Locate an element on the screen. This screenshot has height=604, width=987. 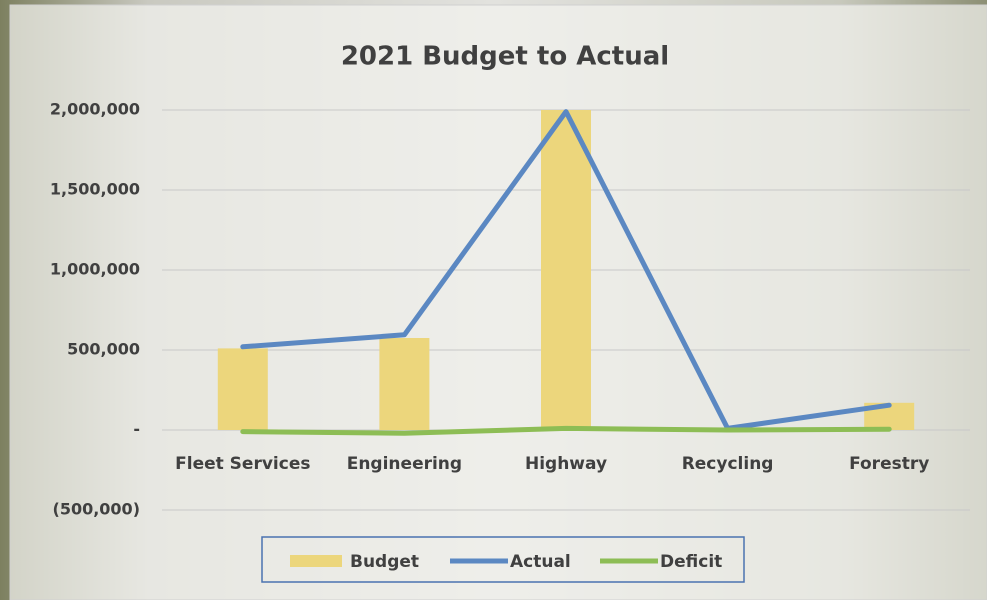
y-tick-label: 1,500,000 is located at coordinates (95, 189).